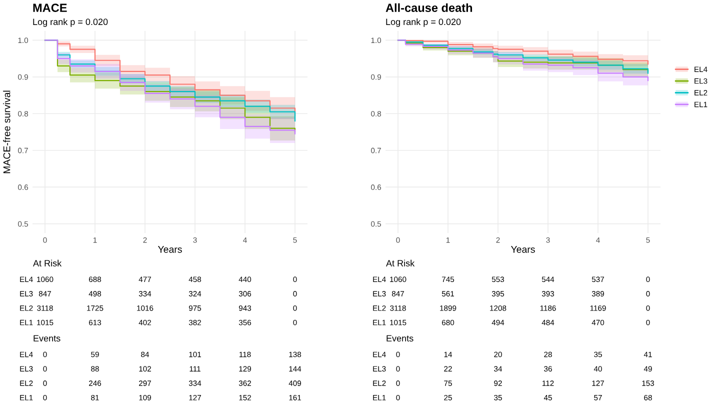 The width and height of the screenshot is (709, 402). What do you see at coordinates (50, 8) in the screenshot?
I see `chart-title: MACE` at bounding box center [50, 8].